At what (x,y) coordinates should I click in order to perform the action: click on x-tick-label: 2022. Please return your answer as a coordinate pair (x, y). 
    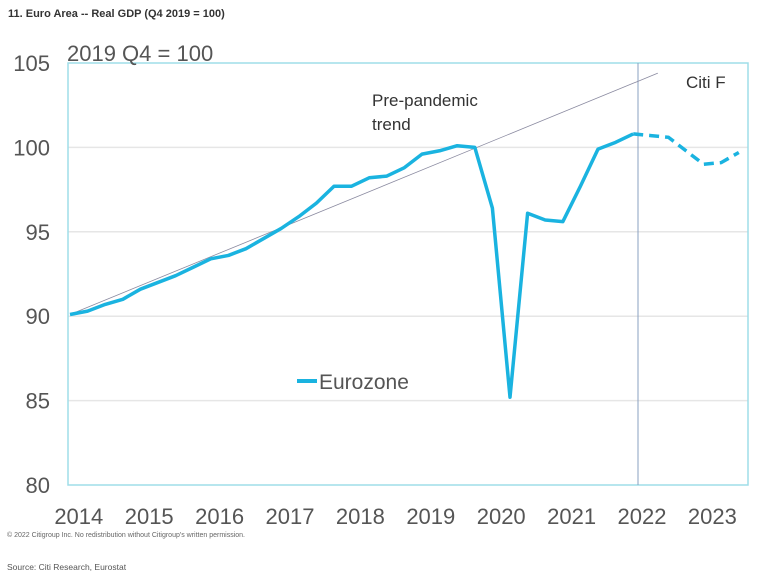
    Looking at the image, I should click on (642, 516).